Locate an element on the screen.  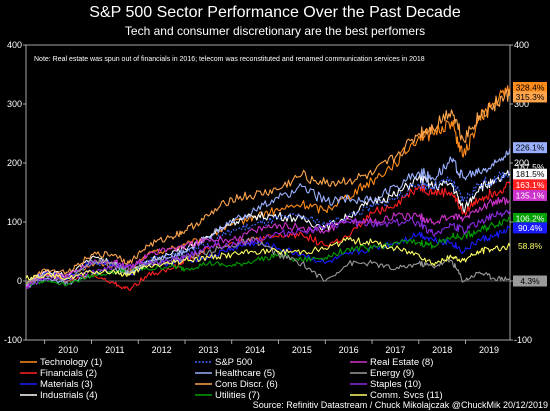
end-value-label: 90.4% is located at coordinates (530, 228).